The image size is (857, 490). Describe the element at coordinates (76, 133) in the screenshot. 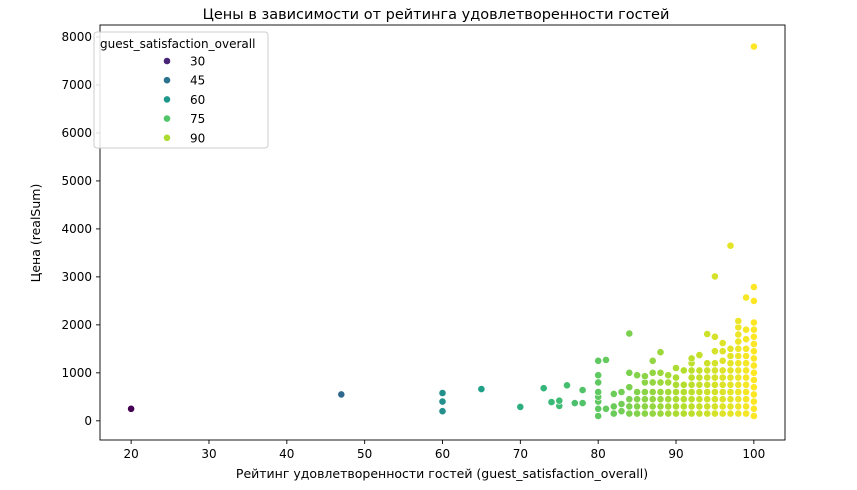

I see `y-tick-label: 6000` at that location.